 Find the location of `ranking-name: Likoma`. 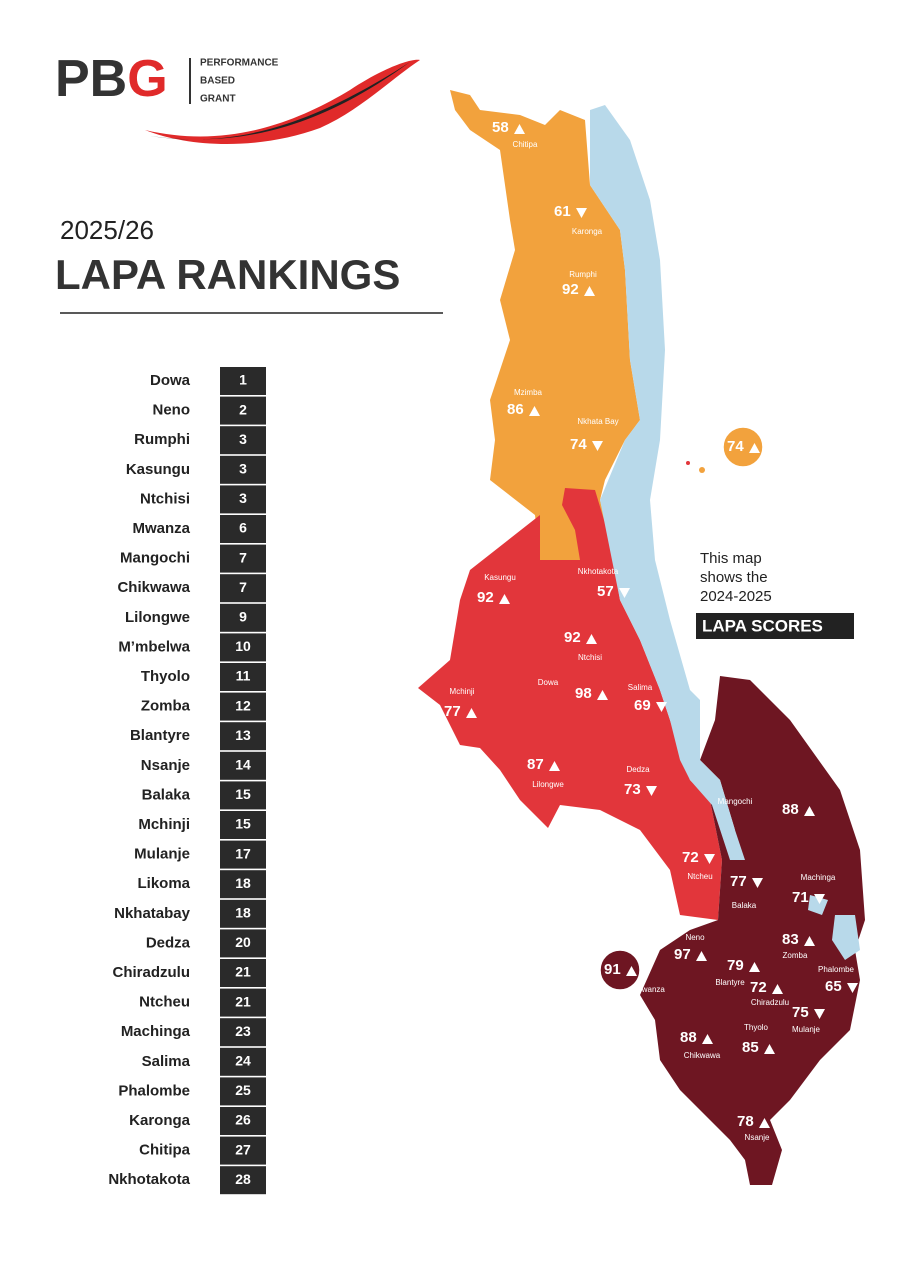

ranking-name: Likoma is located at coordinates (163, 883).